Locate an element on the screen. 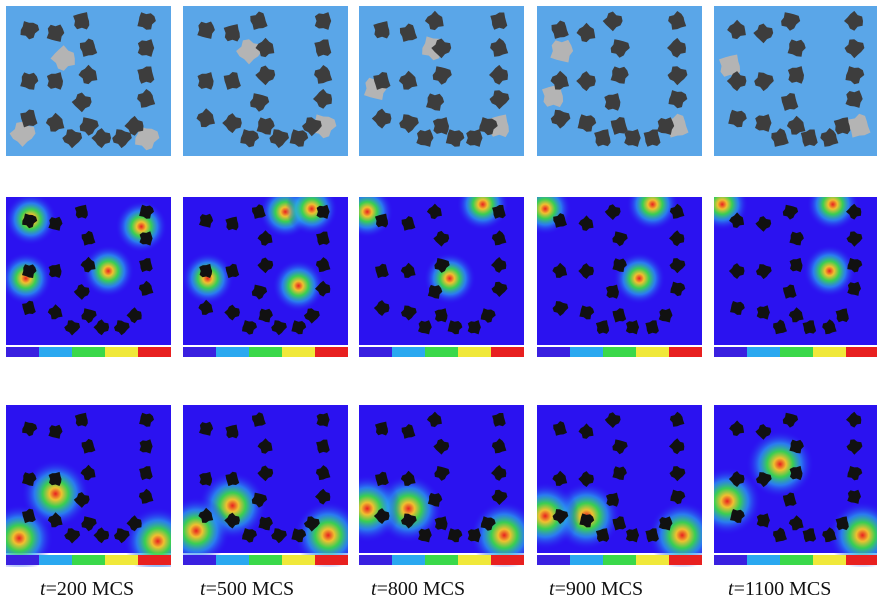  caption-t800: t=800 MCS is located at coordinates (418, 589).